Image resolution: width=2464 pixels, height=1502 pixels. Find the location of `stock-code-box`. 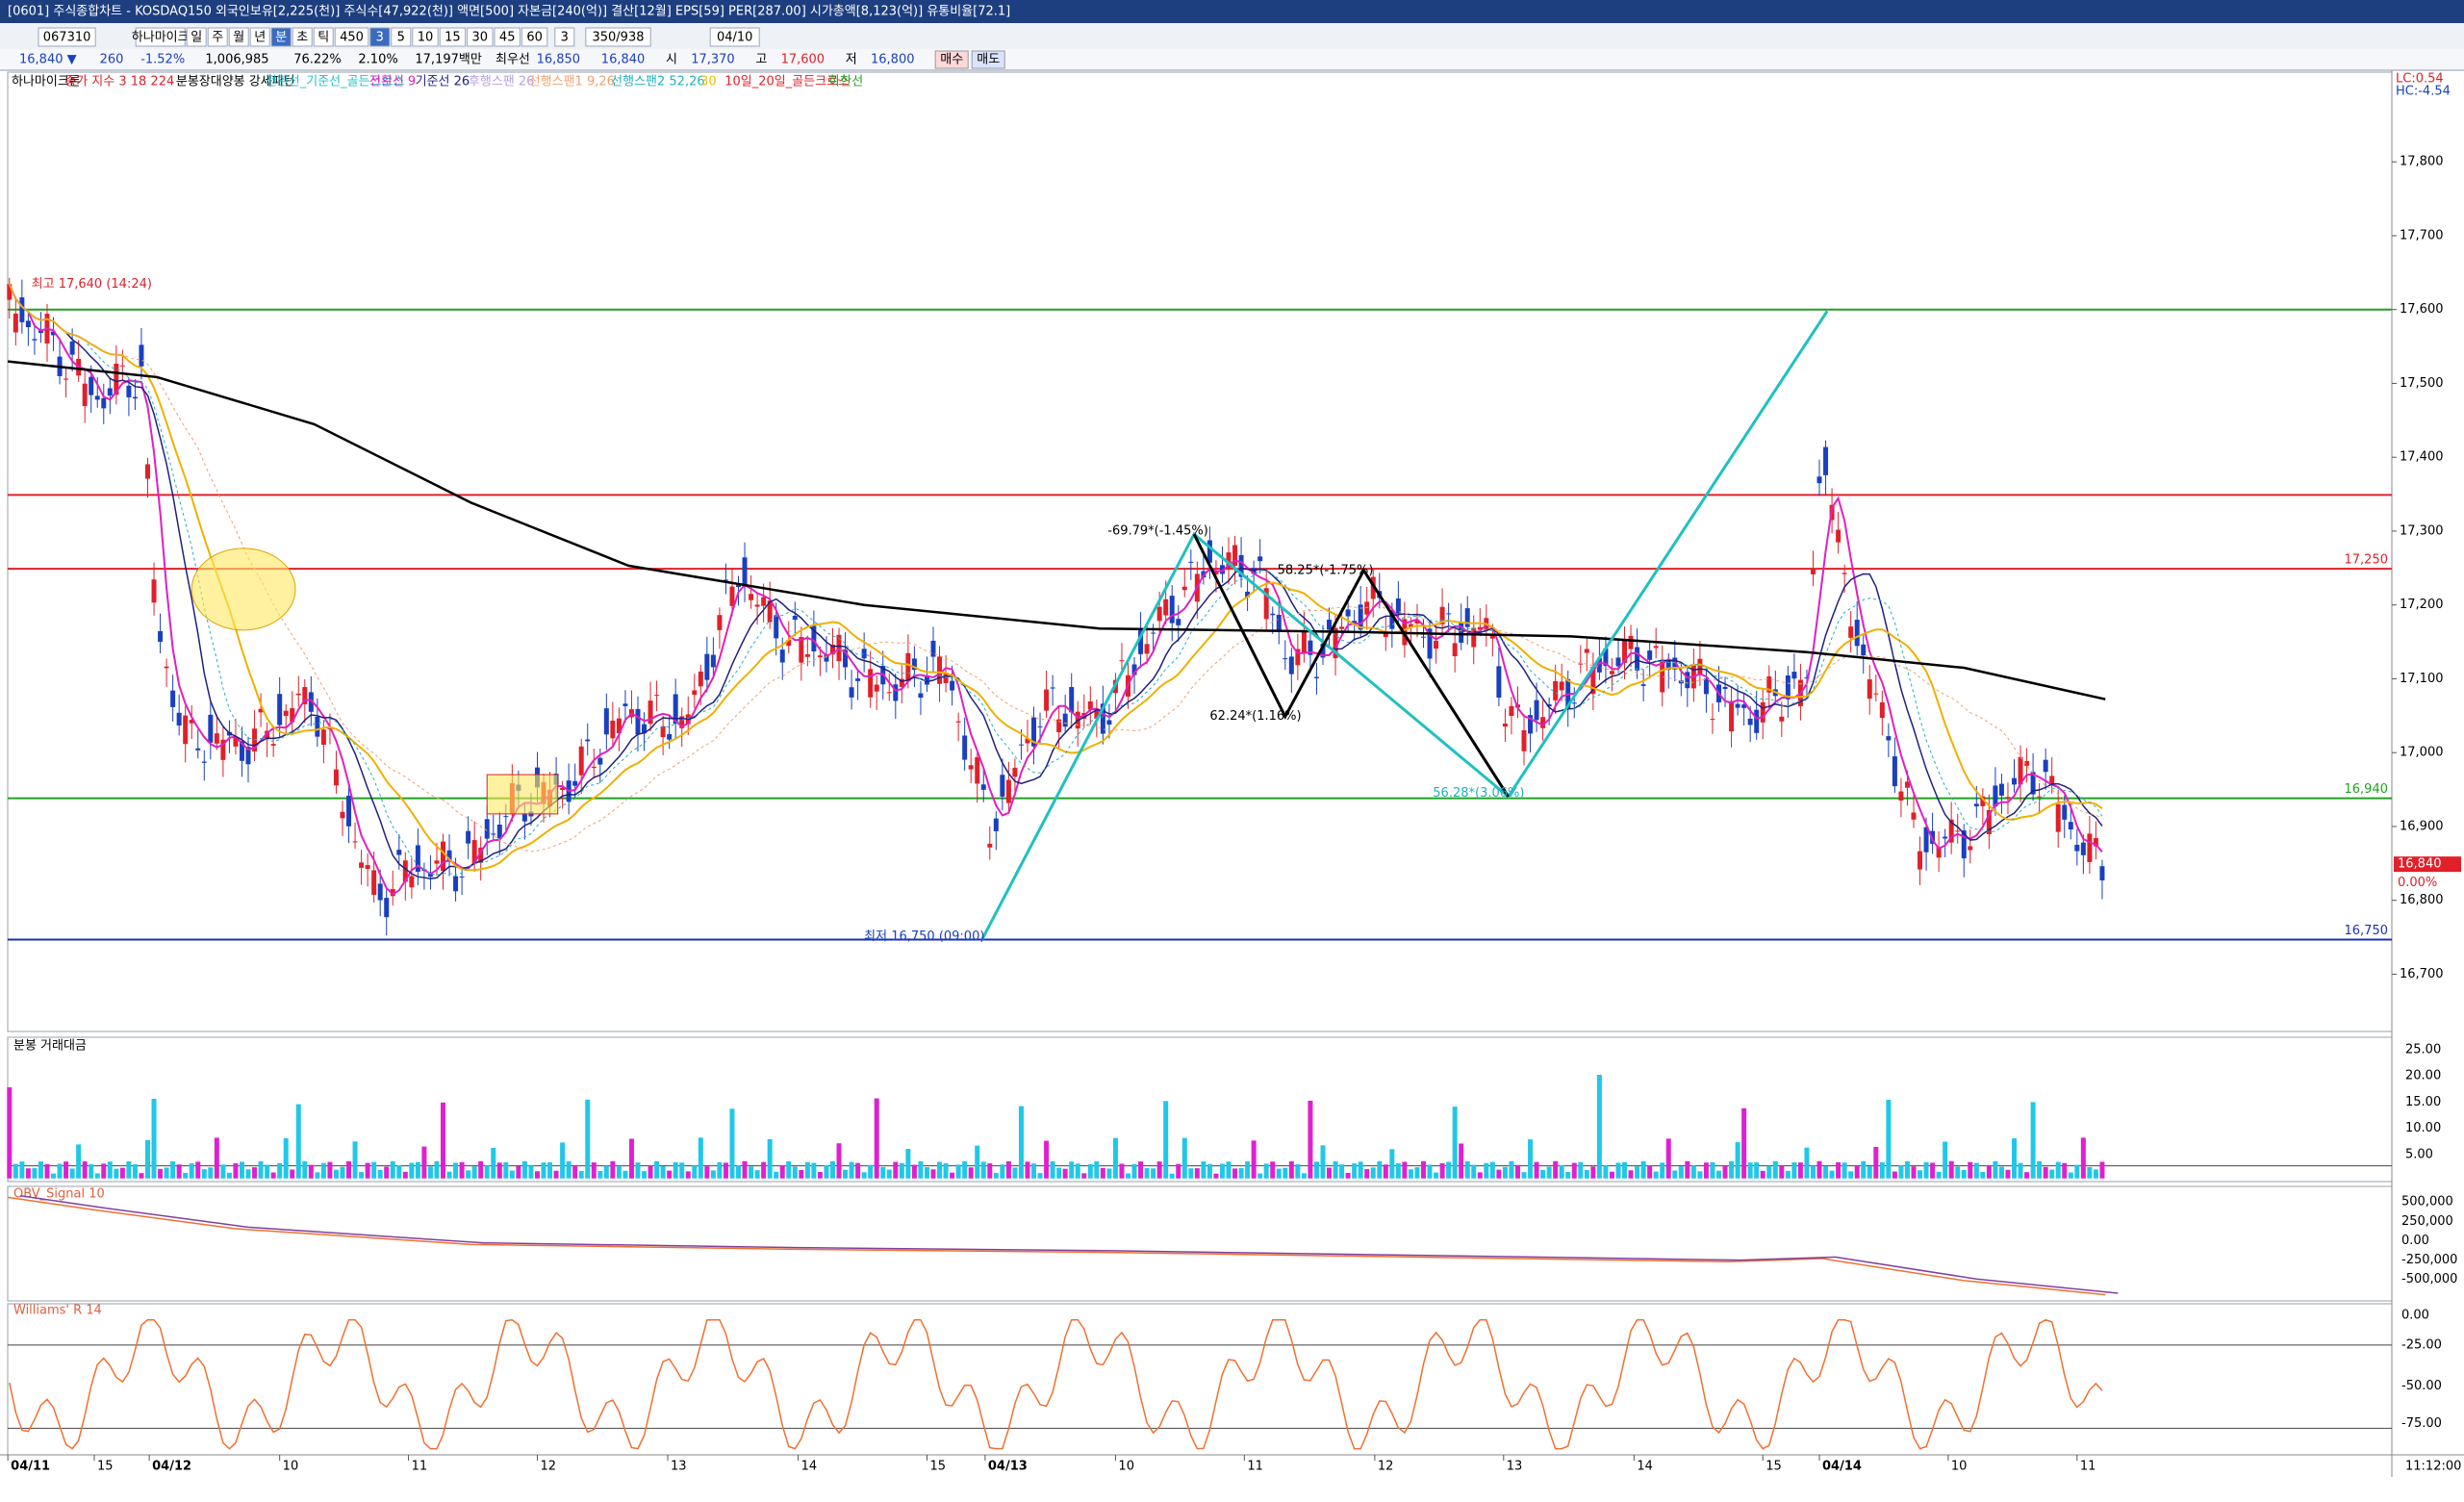

stock-code-box is located at coordinates (67, 37).